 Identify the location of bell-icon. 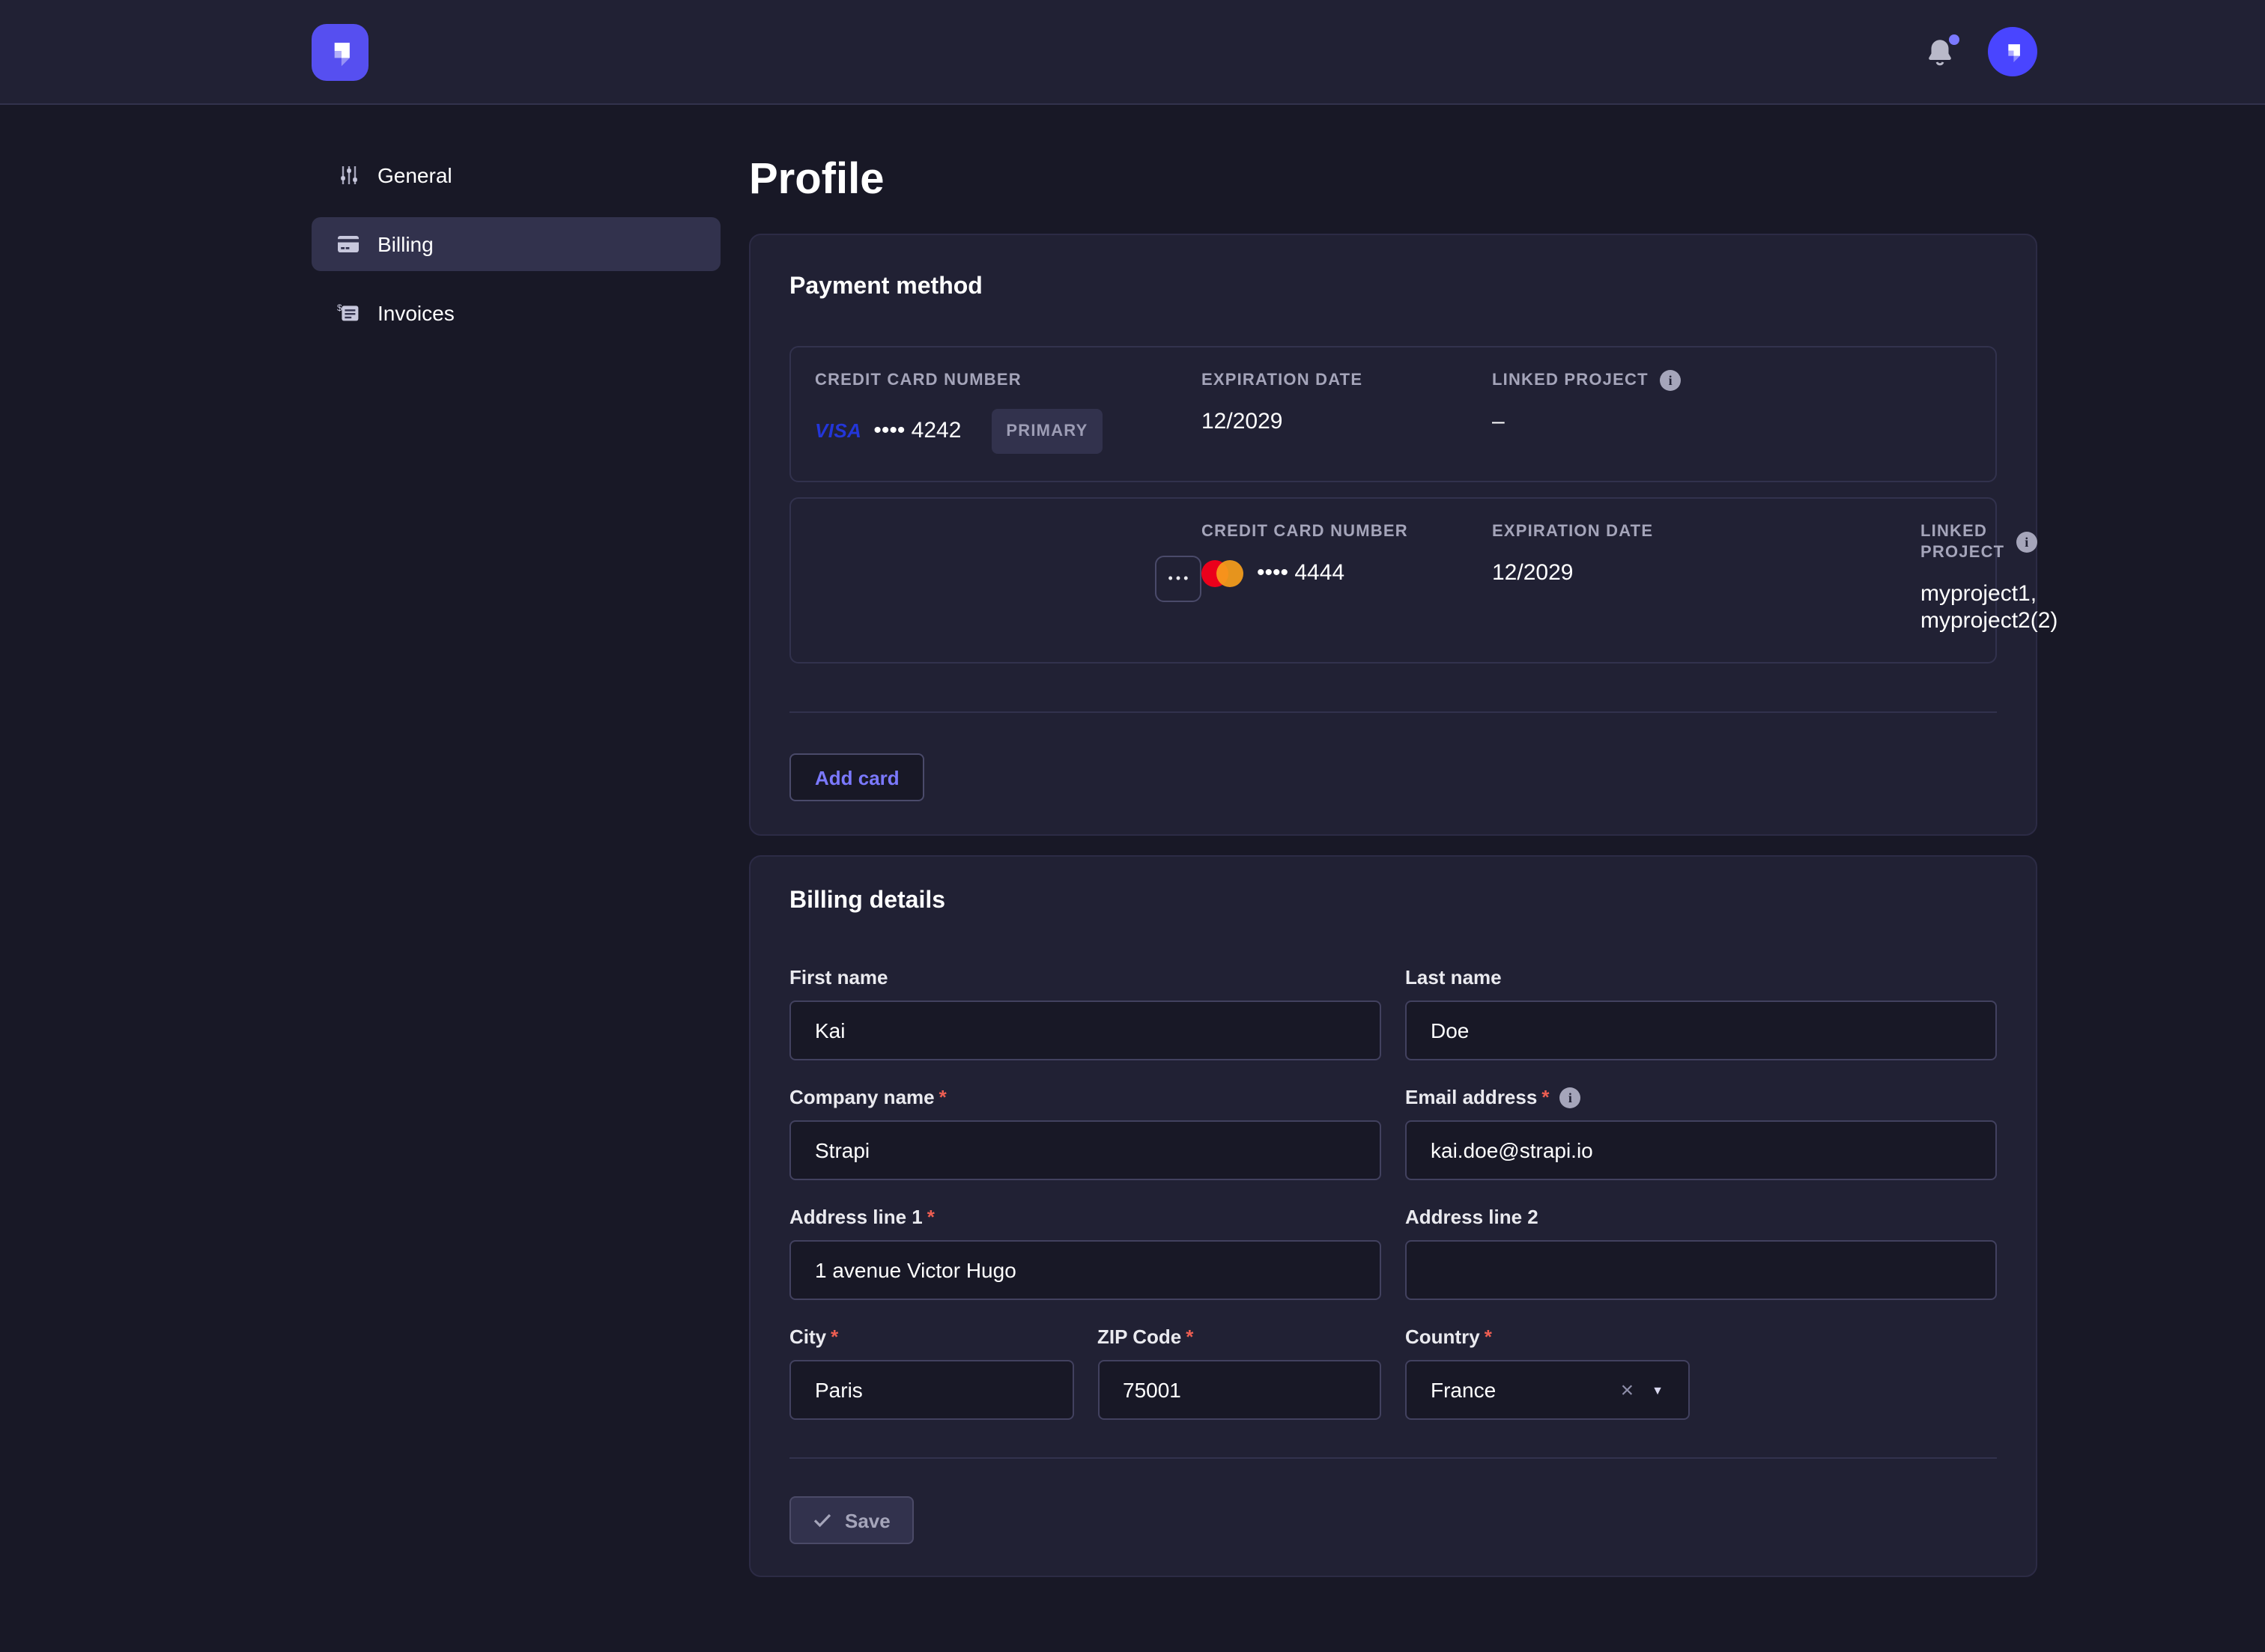
(1940, 52).